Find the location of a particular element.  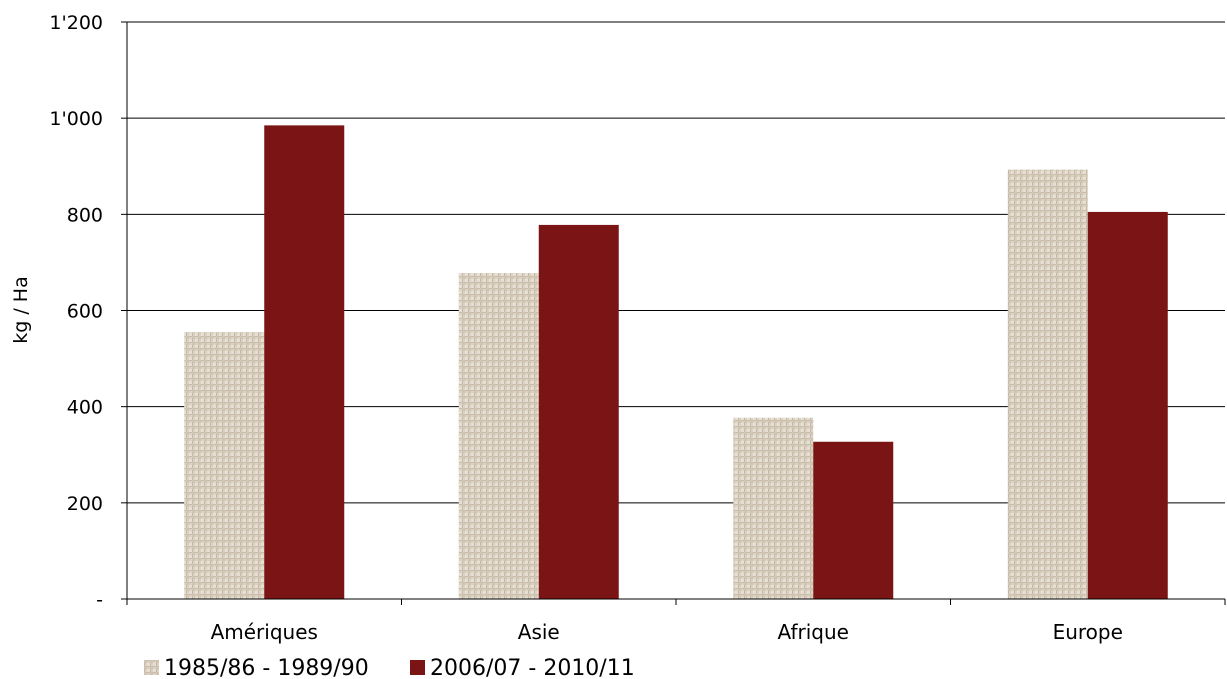

category-label: Asie is located at coordinates (539, 632).